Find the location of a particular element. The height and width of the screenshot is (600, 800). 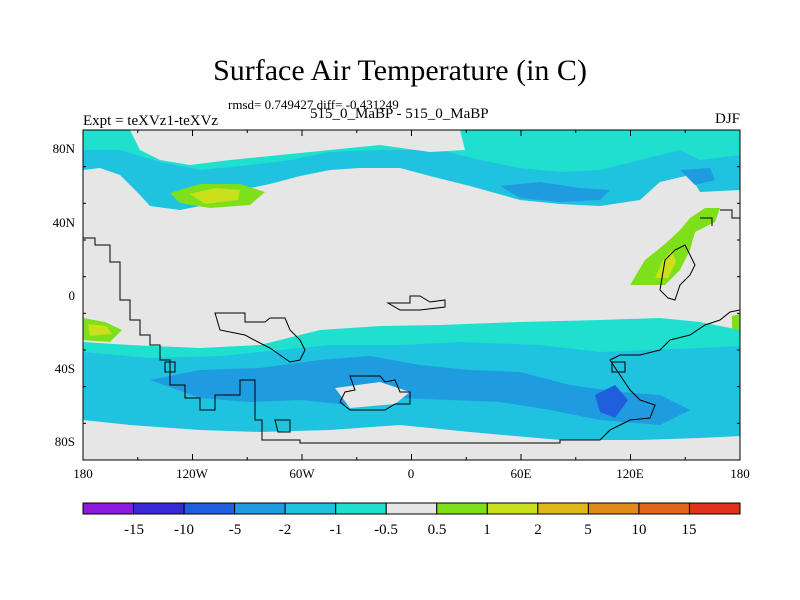

colorbar-label: -5 is located at coordinates (235, 530).